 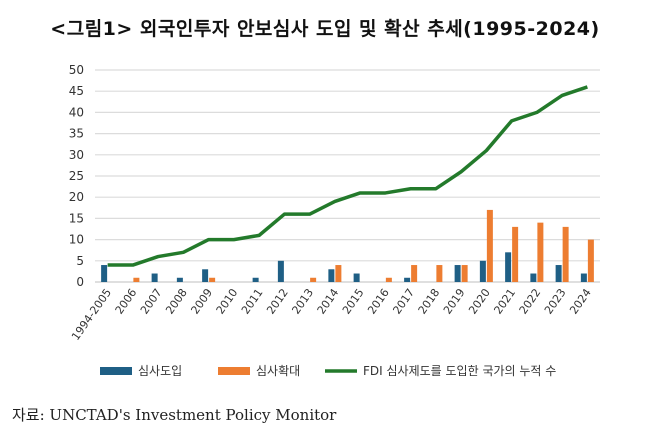 I want to click on x-tick-label: 2017, so click(x=403, y=301).